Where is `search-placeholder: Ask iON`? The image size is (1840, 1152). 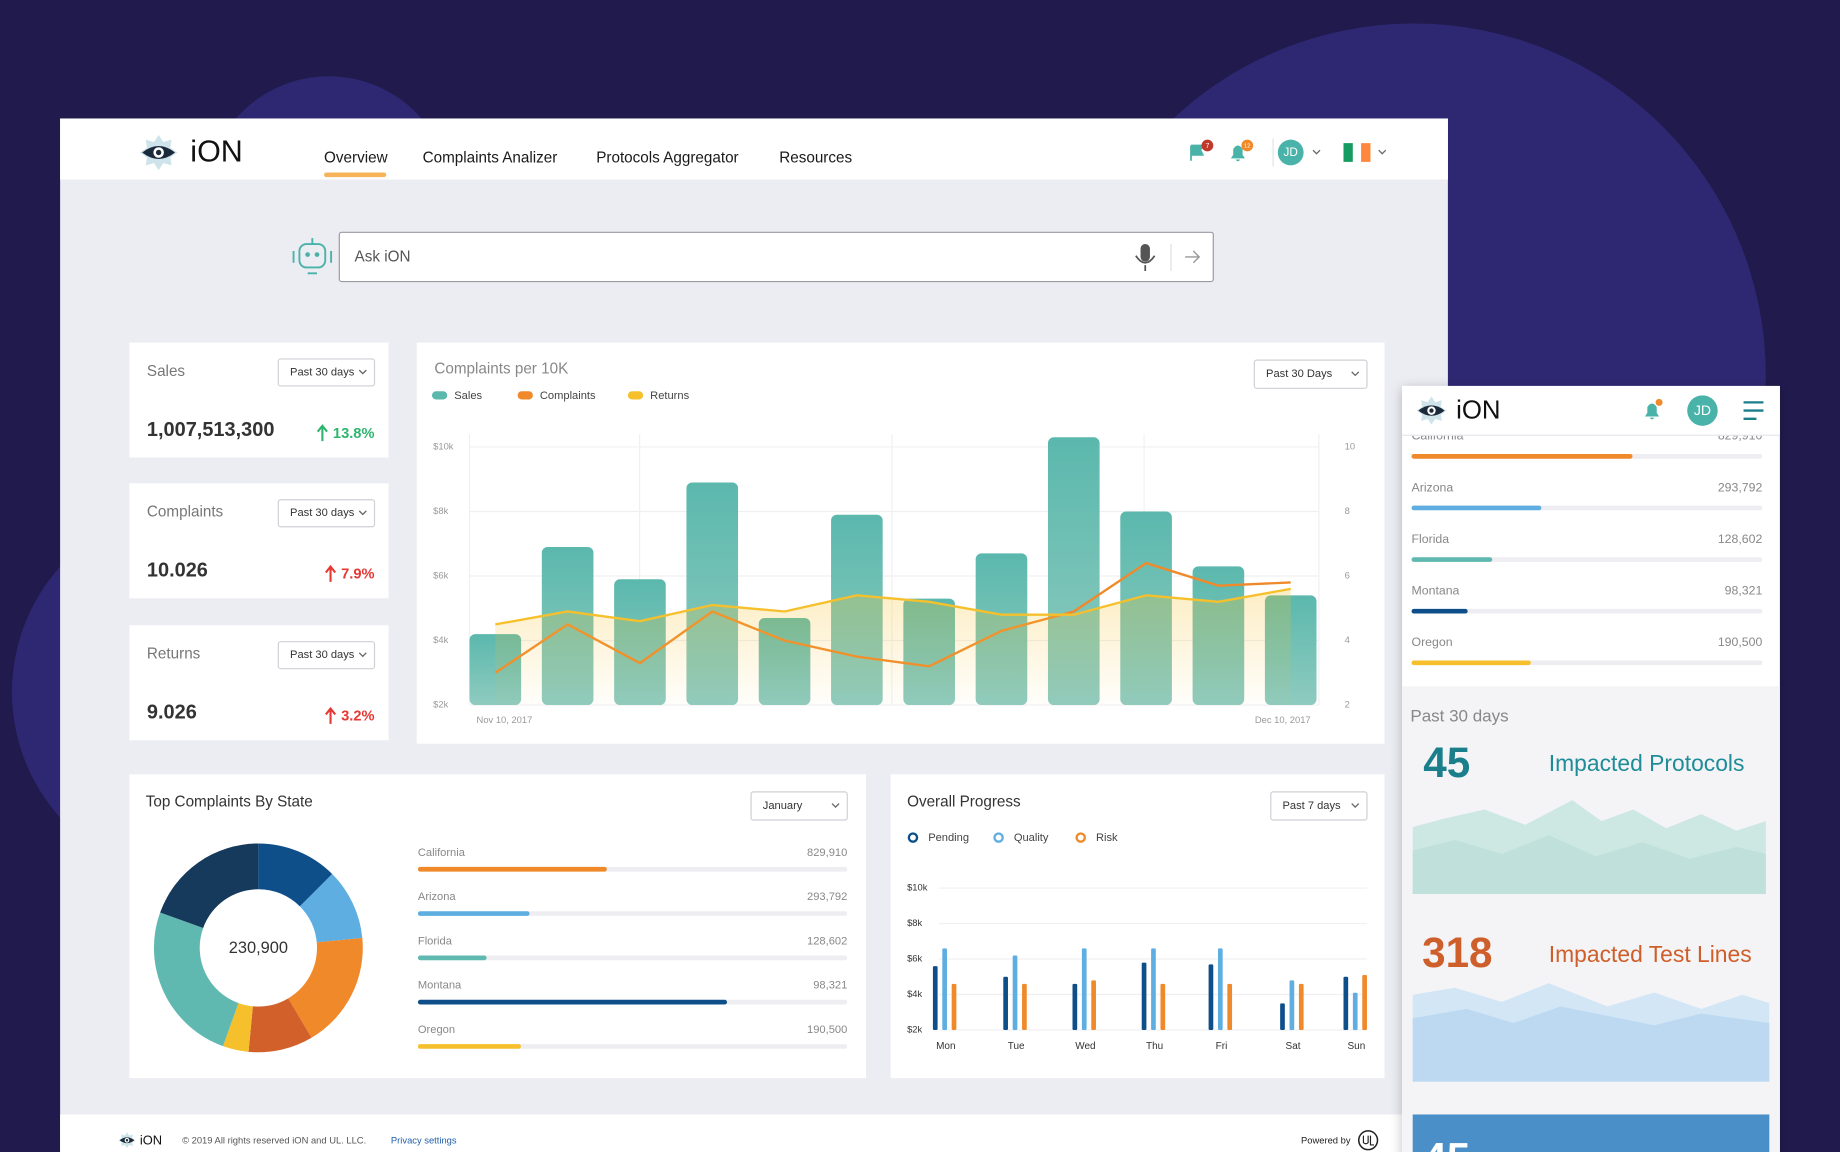 search-placeholder: Ask iON is located at coordinates (383, 257).